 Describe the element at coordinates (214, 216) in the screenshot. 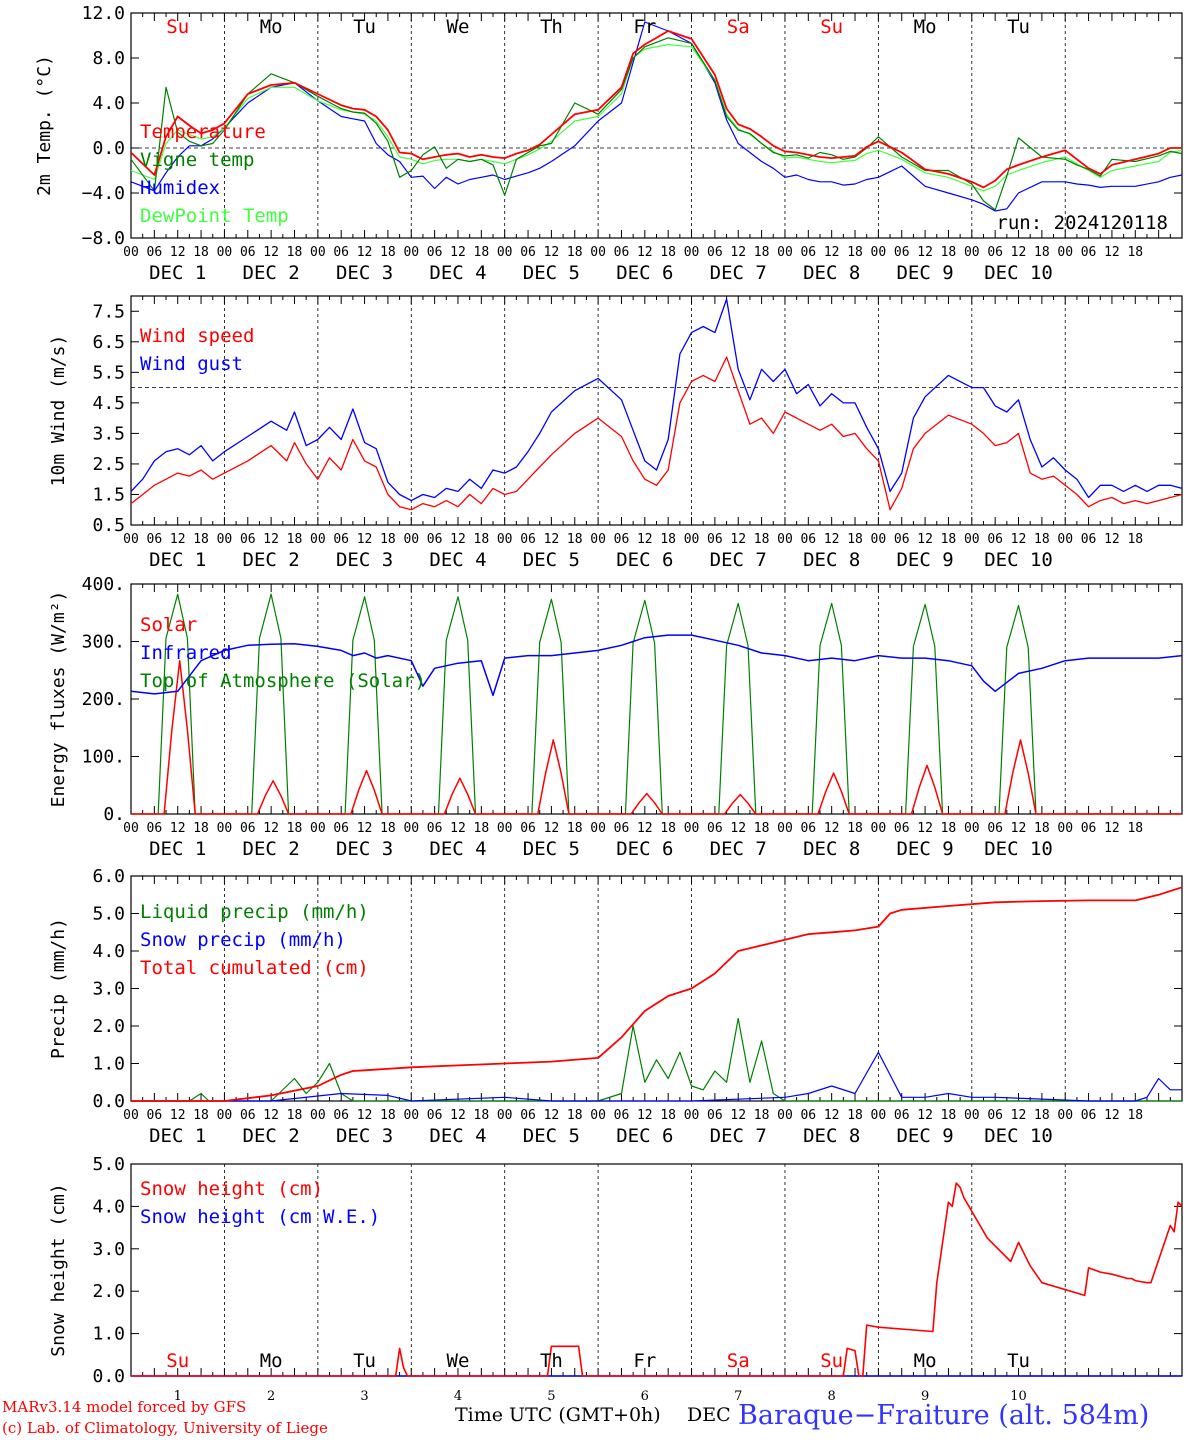

I see `legend-entry-3: DewPoint Temp` at that location.